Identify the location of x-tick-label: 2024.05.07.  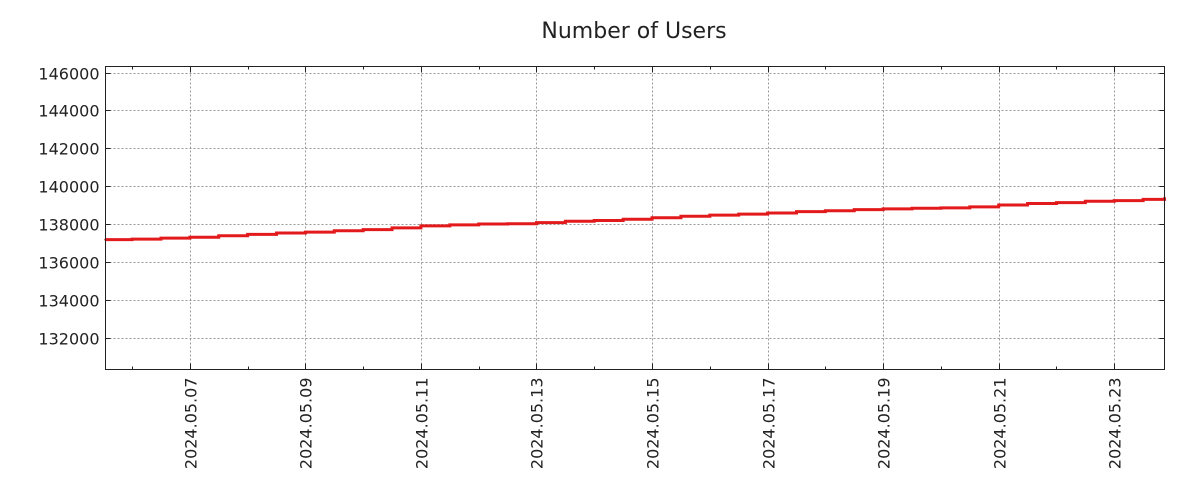
(191, 424).